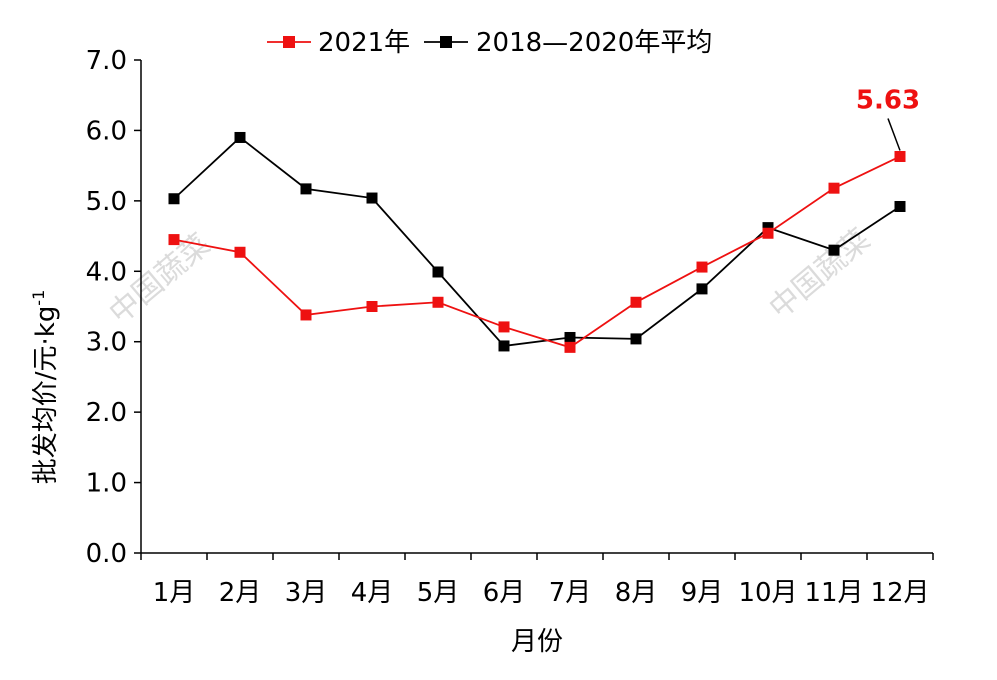  Describe the element at coordinates (106, 202) in the screenshot. I see `y-tick-label: 5.0` at that location.